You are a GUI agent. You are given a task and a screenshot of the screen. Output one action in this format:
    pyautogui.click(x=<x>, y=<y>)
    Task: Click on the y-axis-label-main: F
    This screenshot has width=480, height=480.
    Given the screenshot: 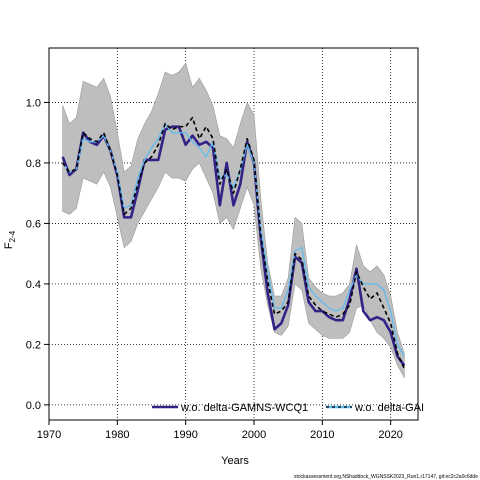 What is the action you would take?
    pyautogui.click(x=9, y=245)
    